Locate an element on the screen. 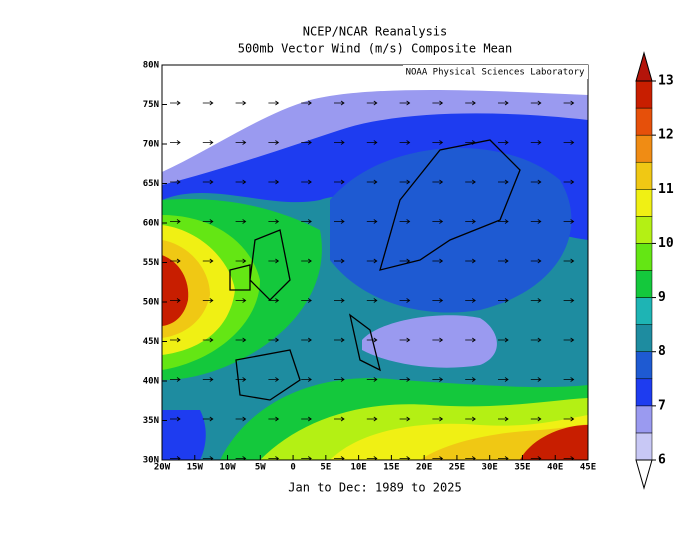  y-tick-label: 30N is located at coordinates (151, 461).